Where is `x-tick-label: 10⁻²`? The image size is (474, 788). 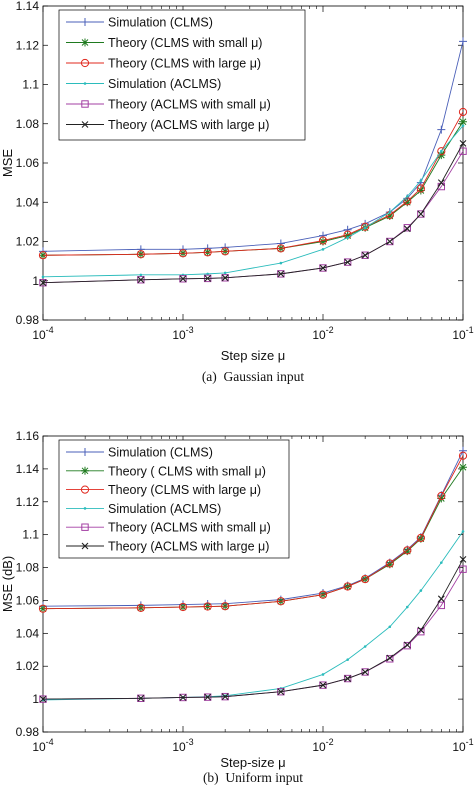 x-tick-label: 10⁻² is located at coordinates (322, 333).